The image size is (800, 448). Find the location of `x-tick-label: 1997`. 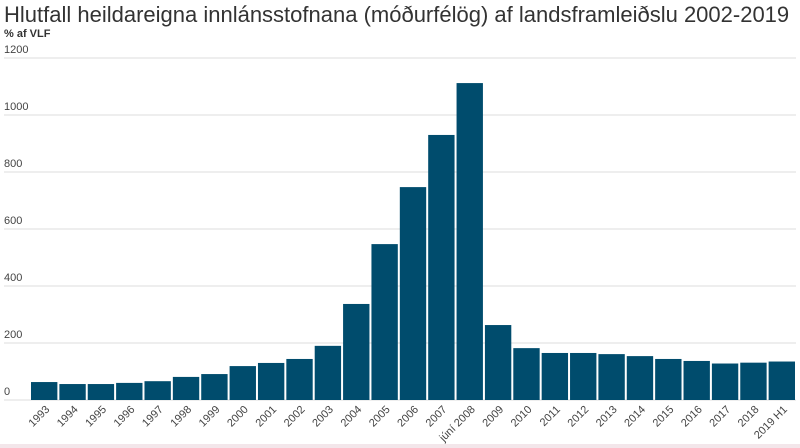

x-tick-label: 1997 is located at coordinates (153, 417).